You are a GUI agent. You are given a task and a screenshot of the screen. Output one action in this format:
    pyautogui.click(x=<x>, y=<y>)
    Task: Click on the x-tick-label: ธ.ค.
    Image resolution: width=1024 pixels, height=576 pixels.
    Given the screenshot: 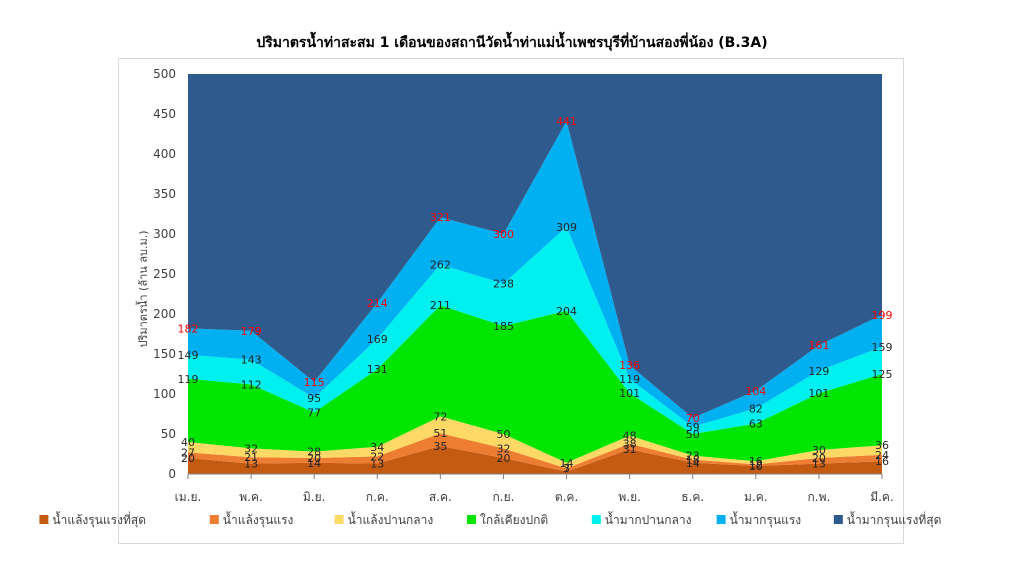 What is the action you would take?
    pyautogui.click(x=692, y=497)
    